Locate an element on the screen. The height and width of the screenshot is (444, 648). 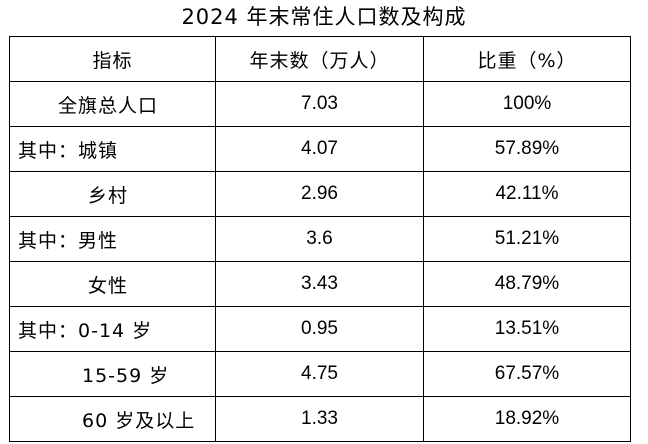
row-share: 48.79% is located at coordinates (527, 284).